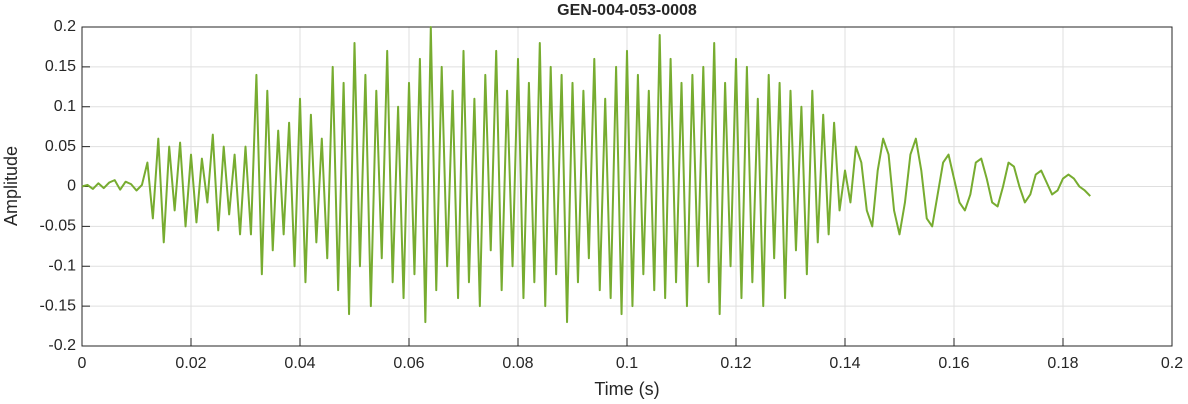 This screenshot has height=404, width=1188. What do you see at coordinates (60, 146) in the screenshot?
I see `y-tick-label: 0.05` at bounding box center [60, 146].